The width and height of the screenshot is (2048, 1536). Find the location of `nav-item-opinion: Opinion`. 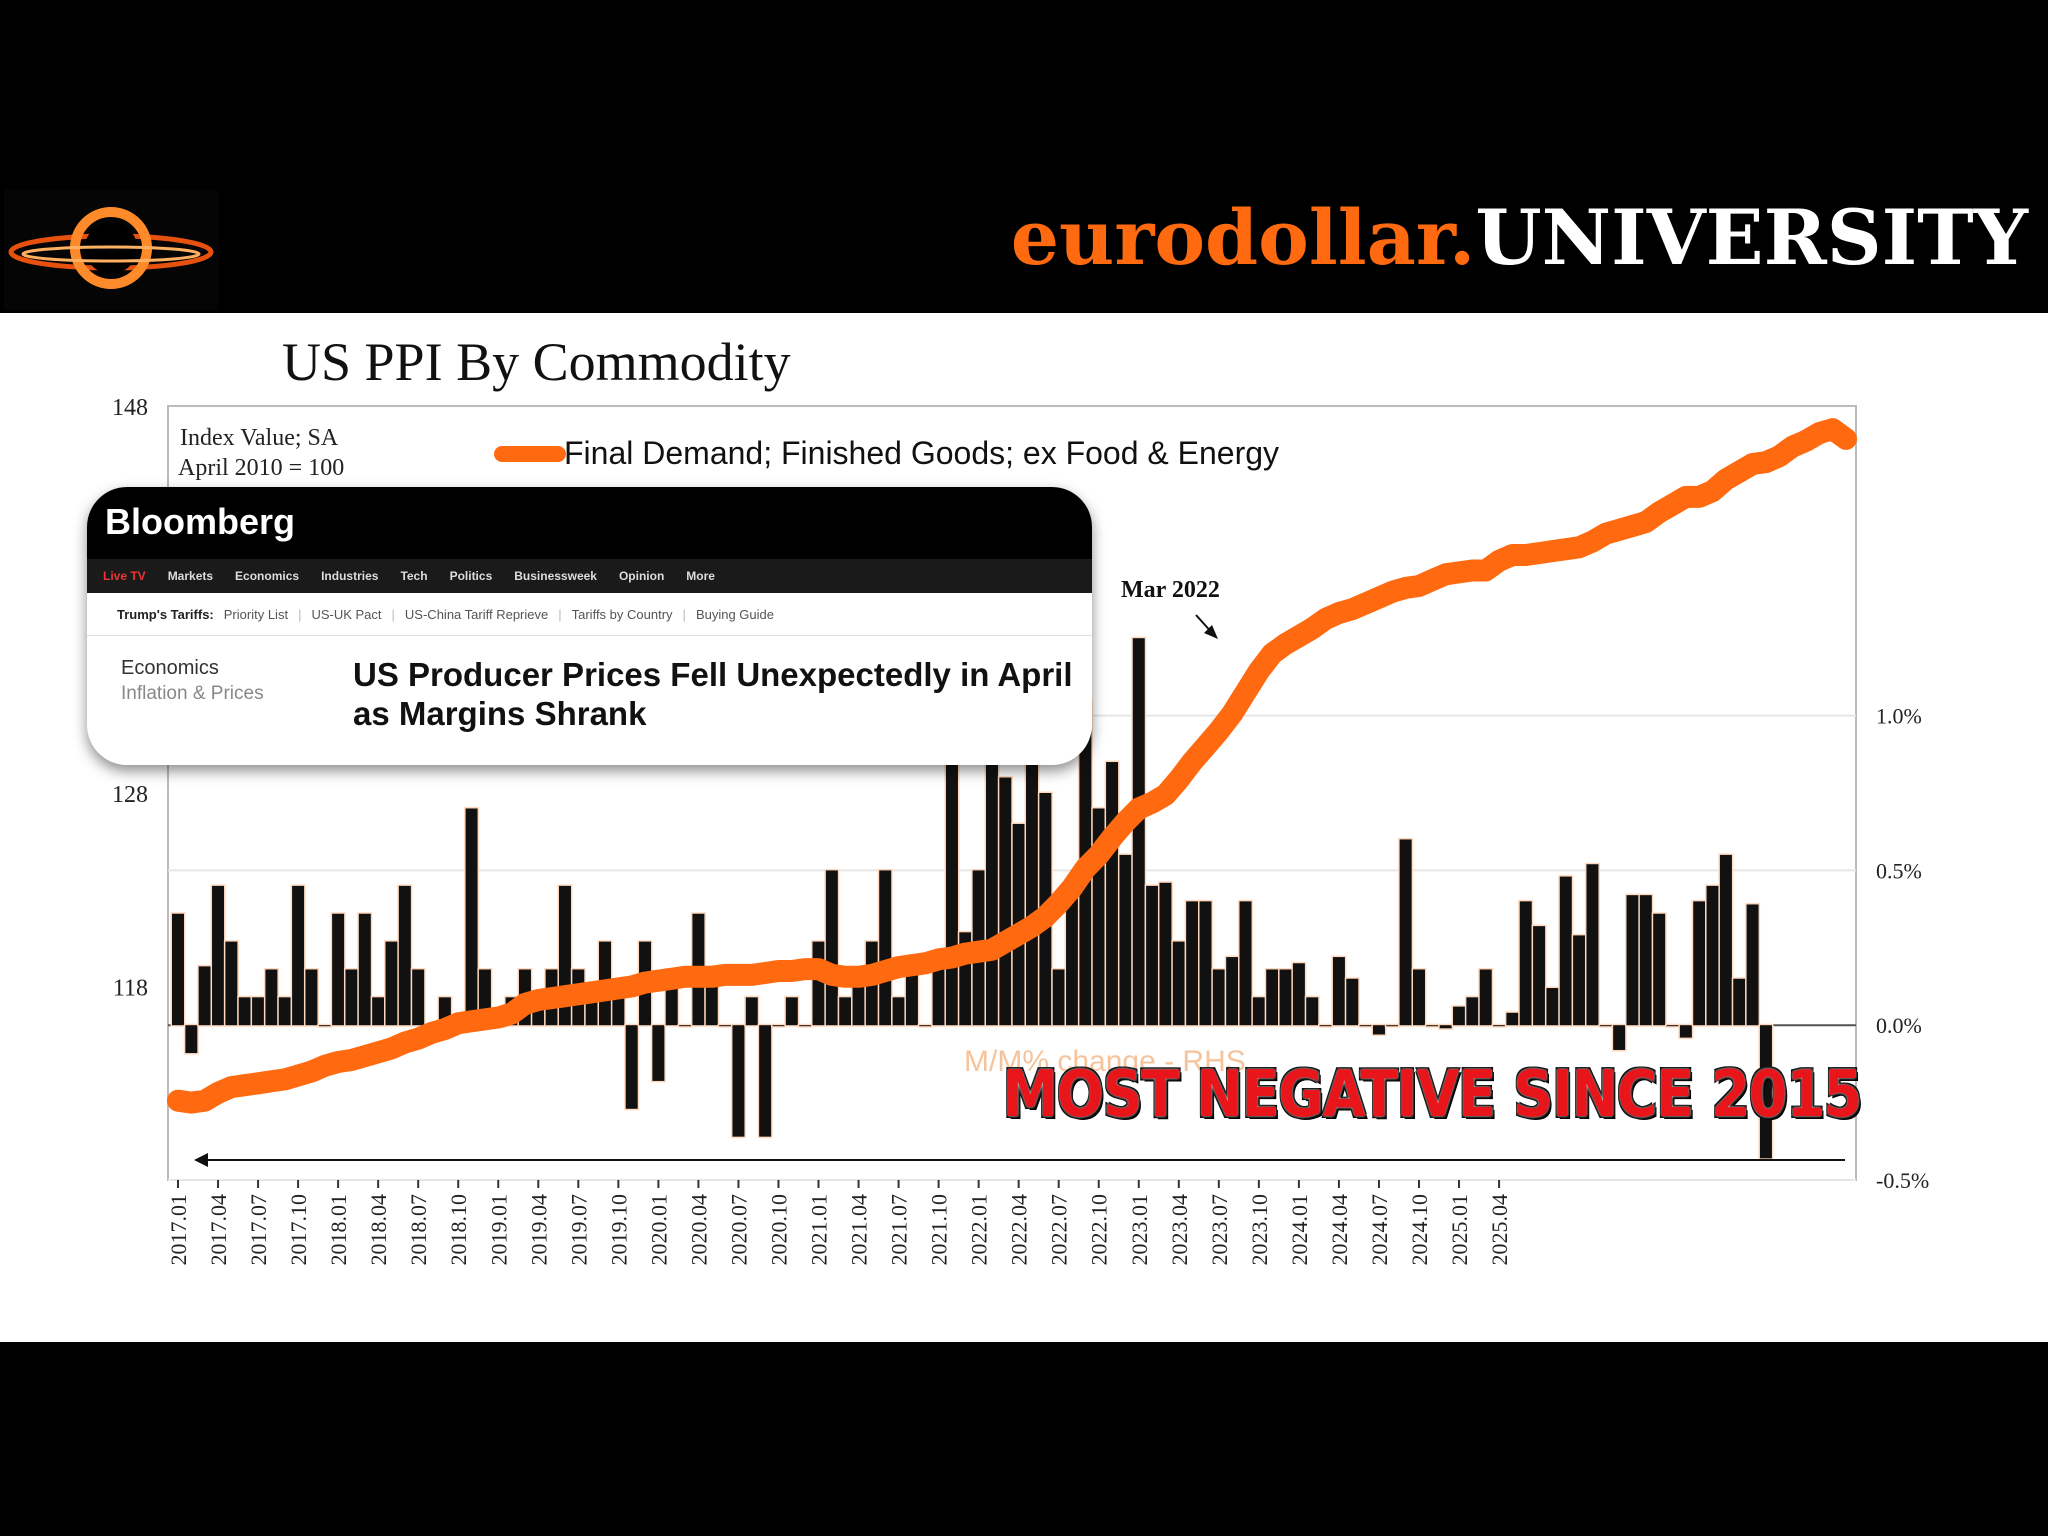

nav-item-opinion: Opinion is located at coordinates (641, 576).